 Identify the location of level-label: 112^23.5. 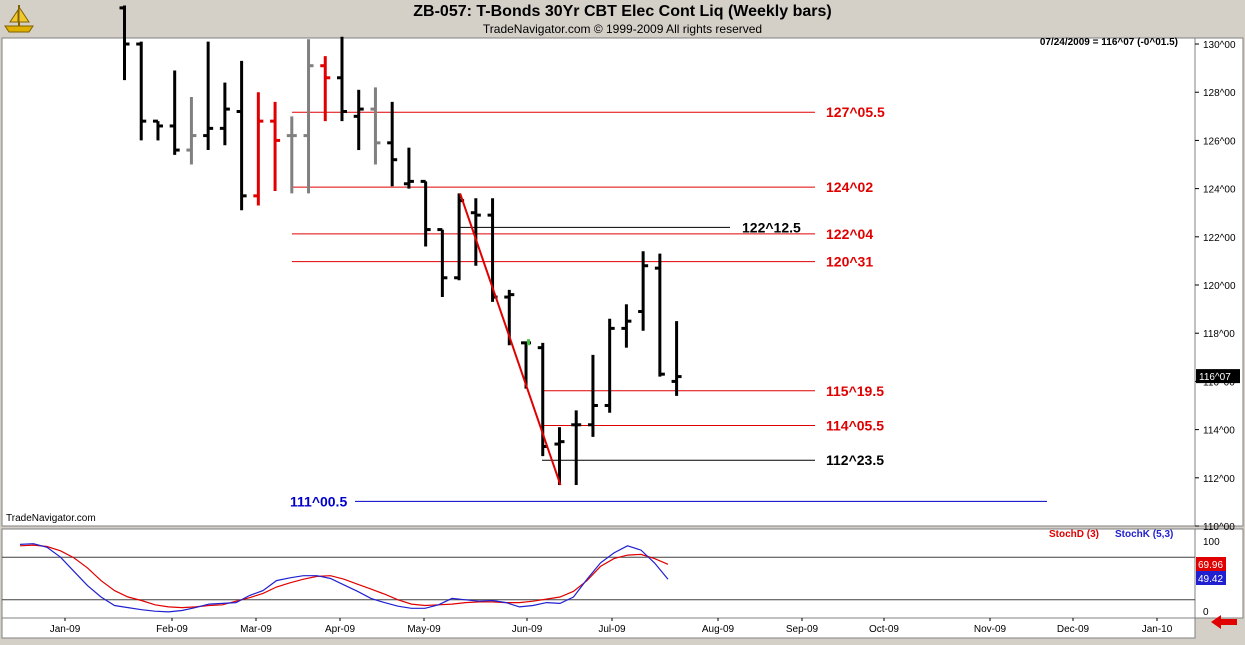
(855, 460).